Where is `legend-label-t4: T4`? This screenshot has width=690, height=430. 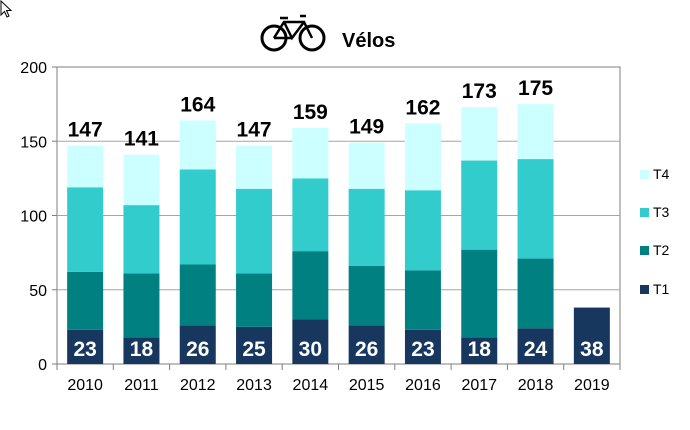
legend-label-t4: T4 is located at coordinates (661, 174).